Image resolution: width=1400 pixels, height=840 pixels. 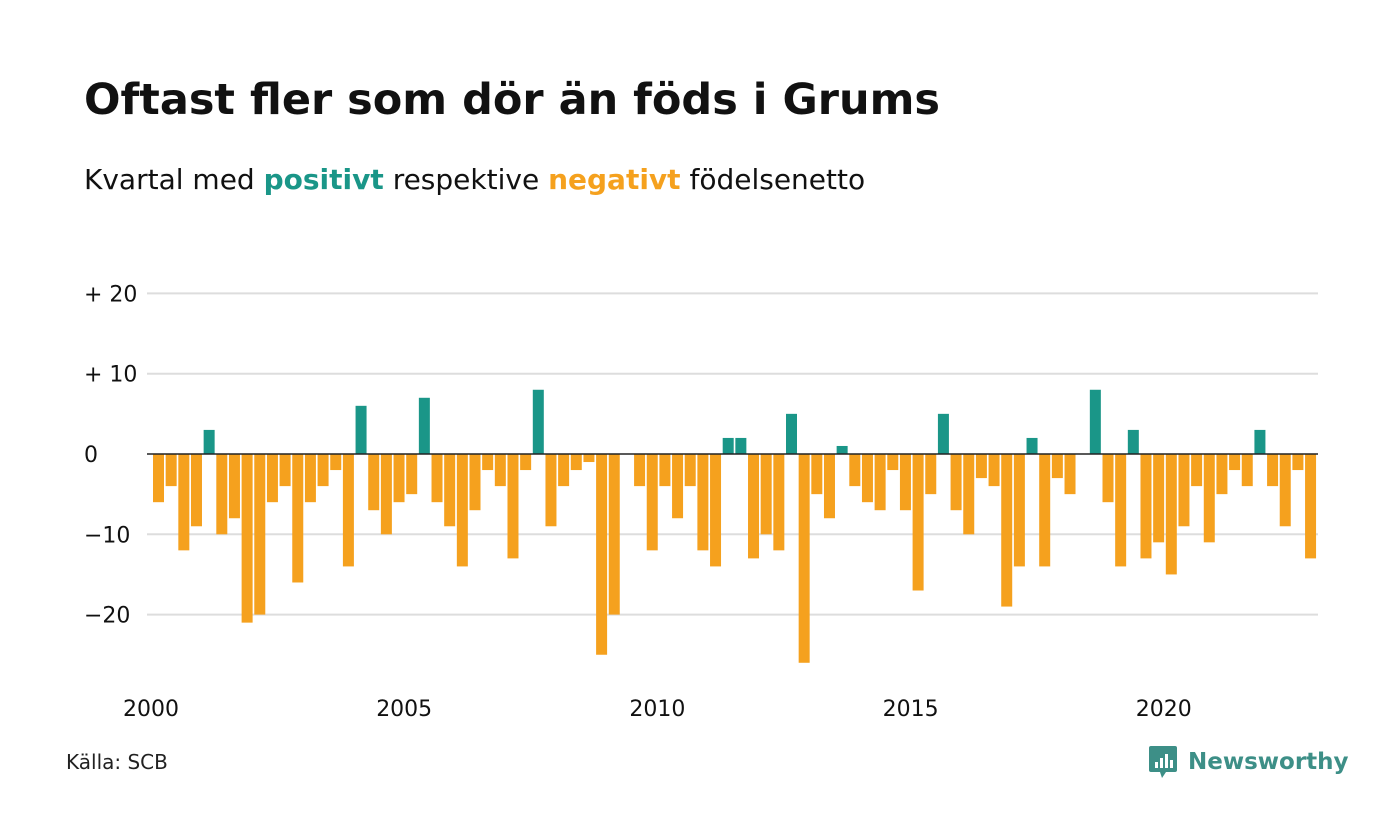 What do you see at coordinates (110, 294) in the screenshot?
I see `y-tick-label: + 20` at bounding box center [110, 294].